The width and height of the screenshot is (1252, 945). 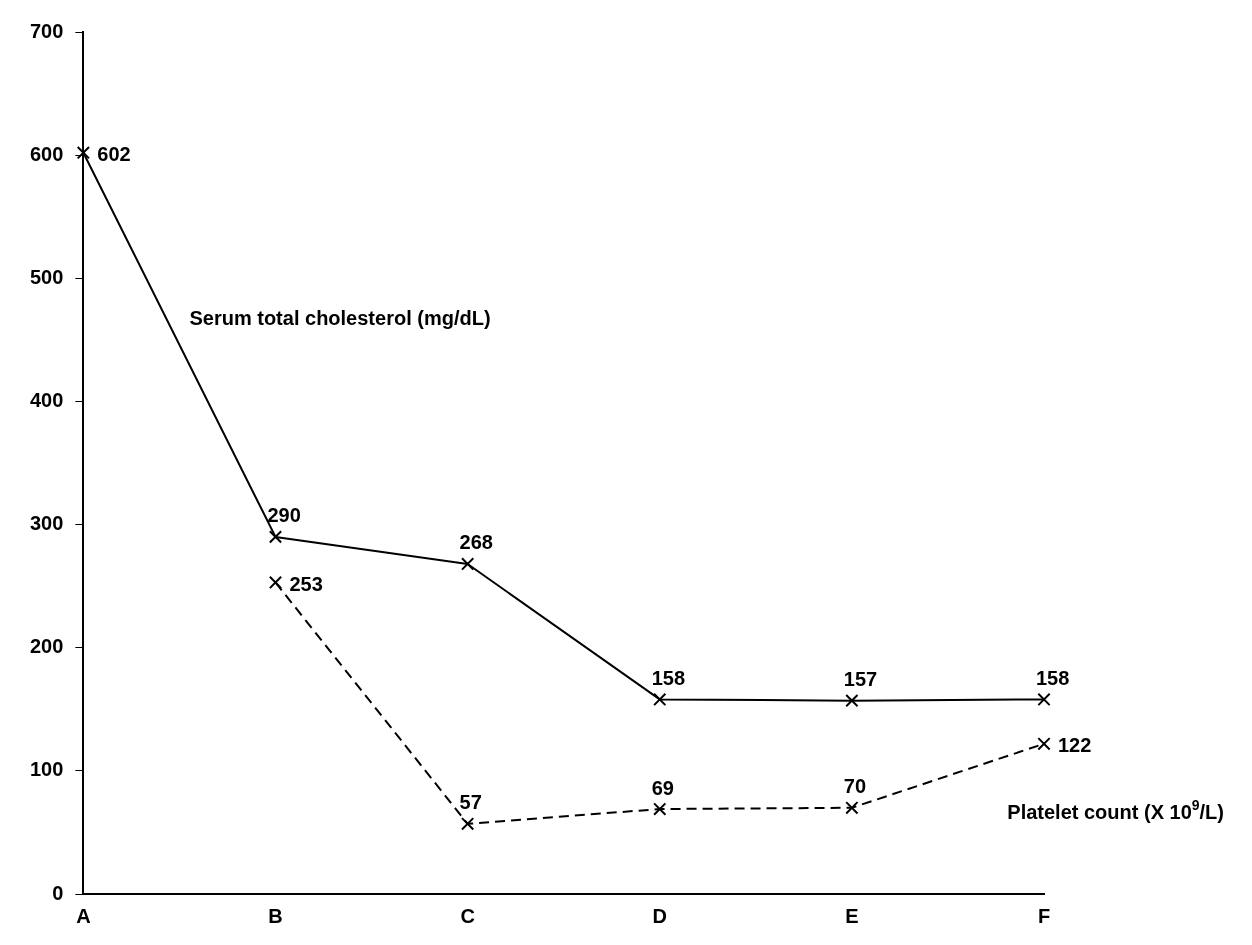 What do you see at coordinates (662, 787) in the screenshot?
I see `data-label: 69` at bounding box center [662, 787].